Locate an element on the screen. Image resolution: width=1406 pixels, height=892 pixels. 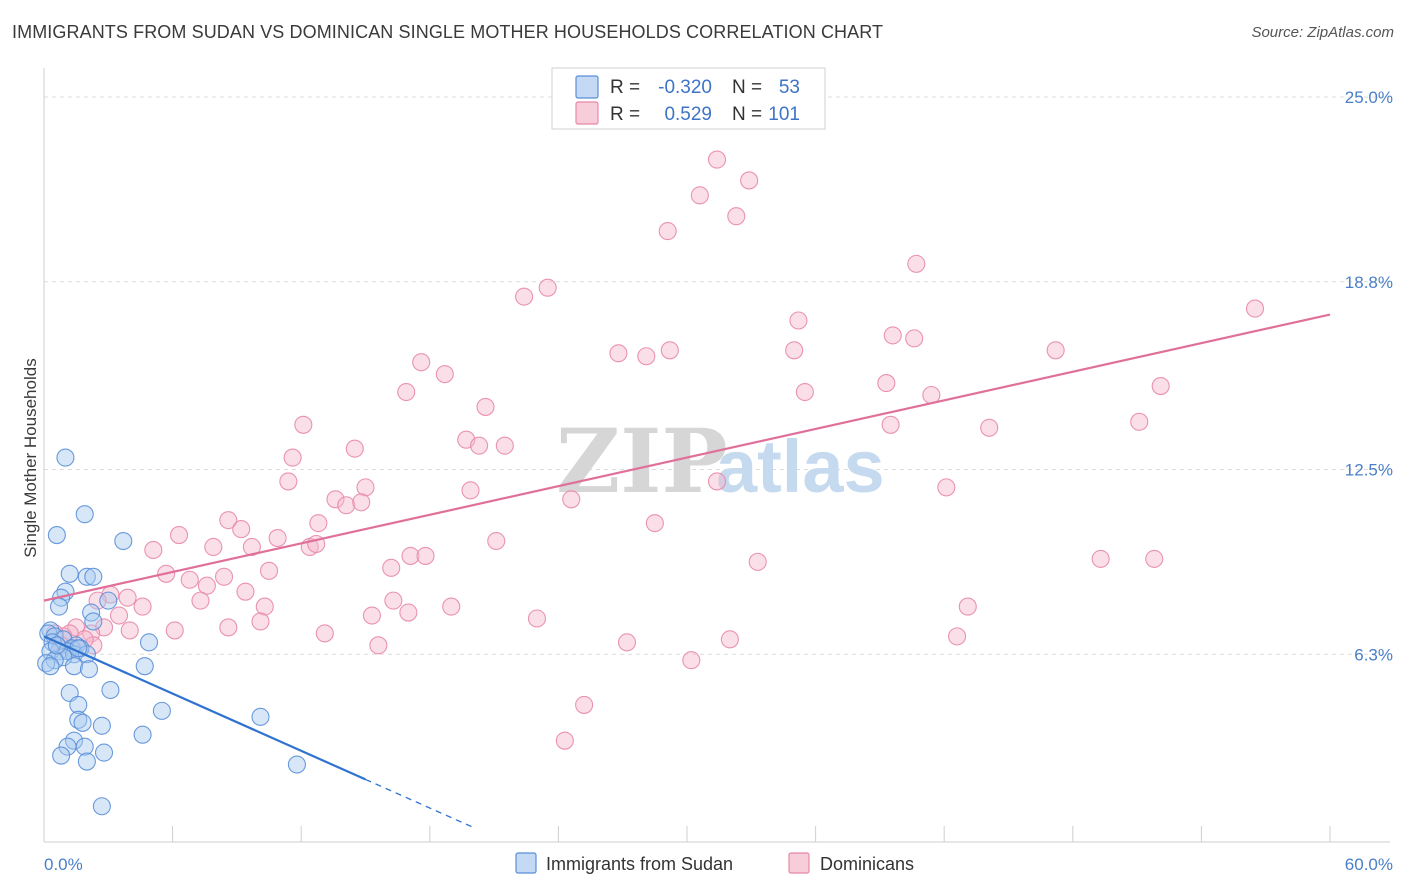
legend-r-value-dominicans: 0.529 is located at coordinates (688, 114).